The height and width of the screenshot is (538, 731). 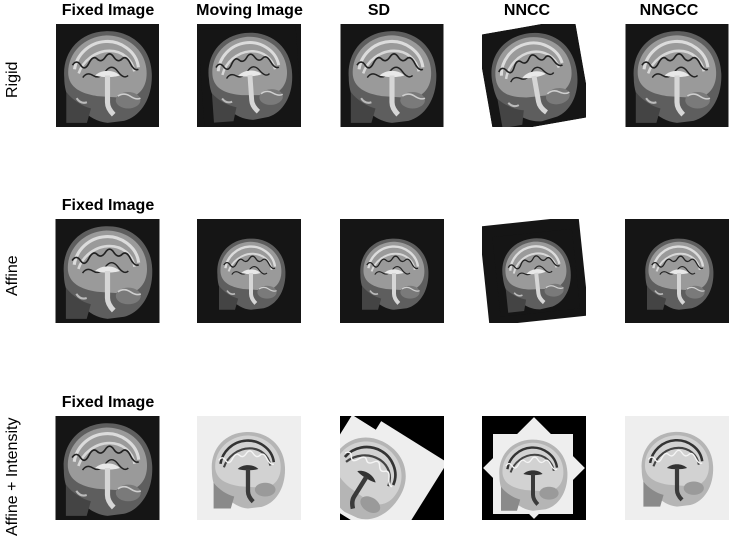 What do you see at coordinates (534, 271) in the screenshot?
I see `affine-nncc-result` at bounding box center [534, 271].